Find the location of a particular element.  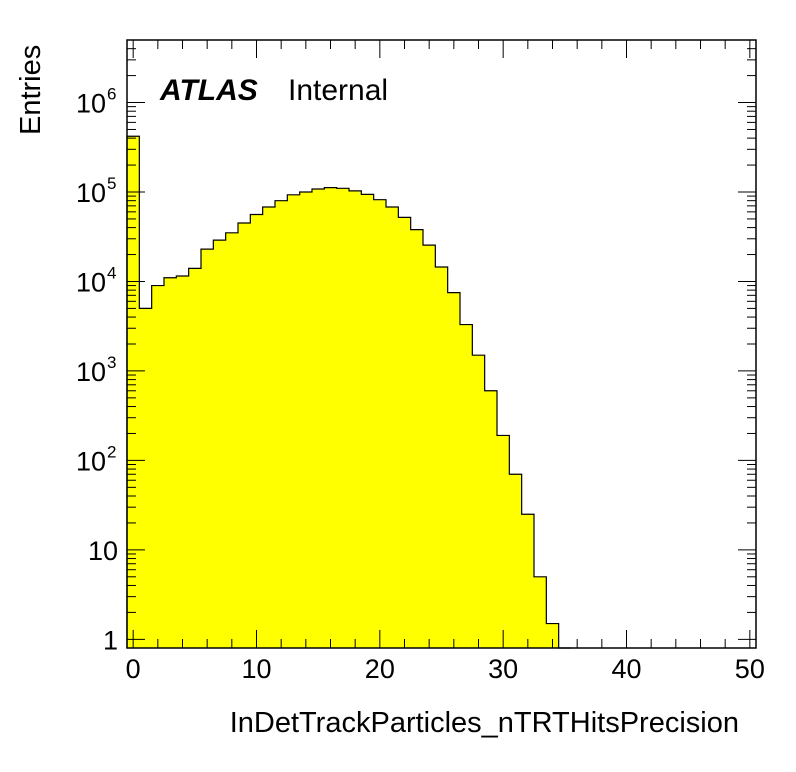

x-tick-label: 10 is located at coordinates (256, 669).